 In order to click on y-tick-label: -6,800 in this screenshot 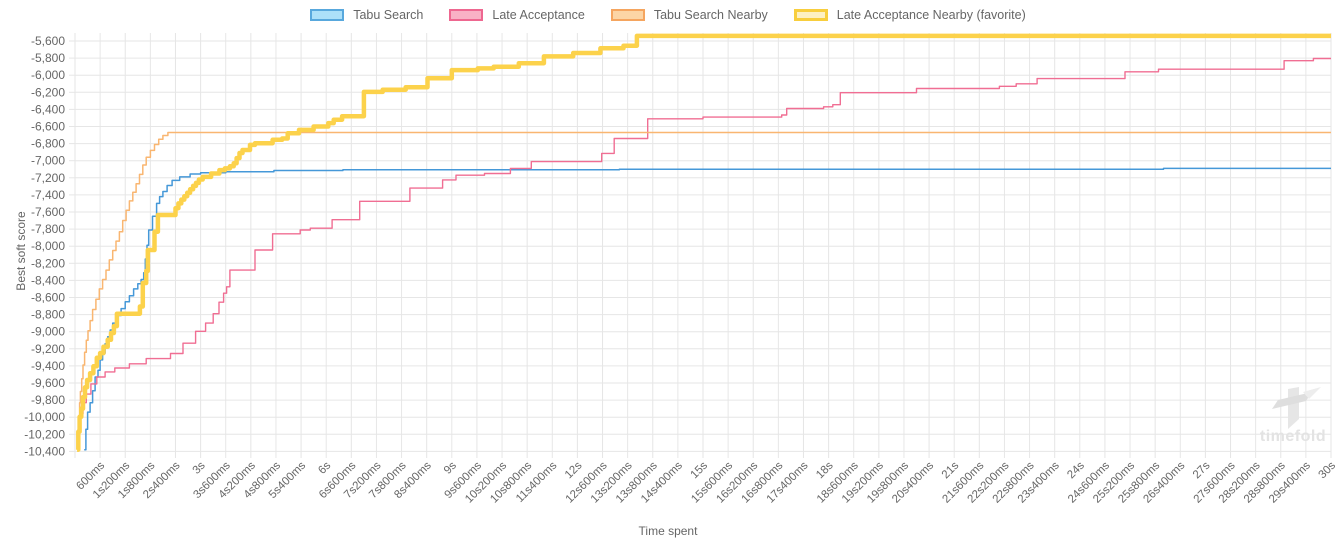, I will do `click(48, 144)`.